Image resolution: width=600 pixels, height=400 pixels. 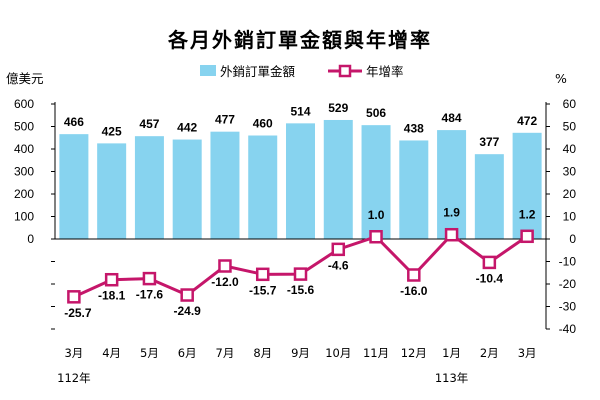 What do you see at coordinates (385, 71) in the screenshot?
I see `legend-line-label: 年增率` at bounding box center [385, 71].